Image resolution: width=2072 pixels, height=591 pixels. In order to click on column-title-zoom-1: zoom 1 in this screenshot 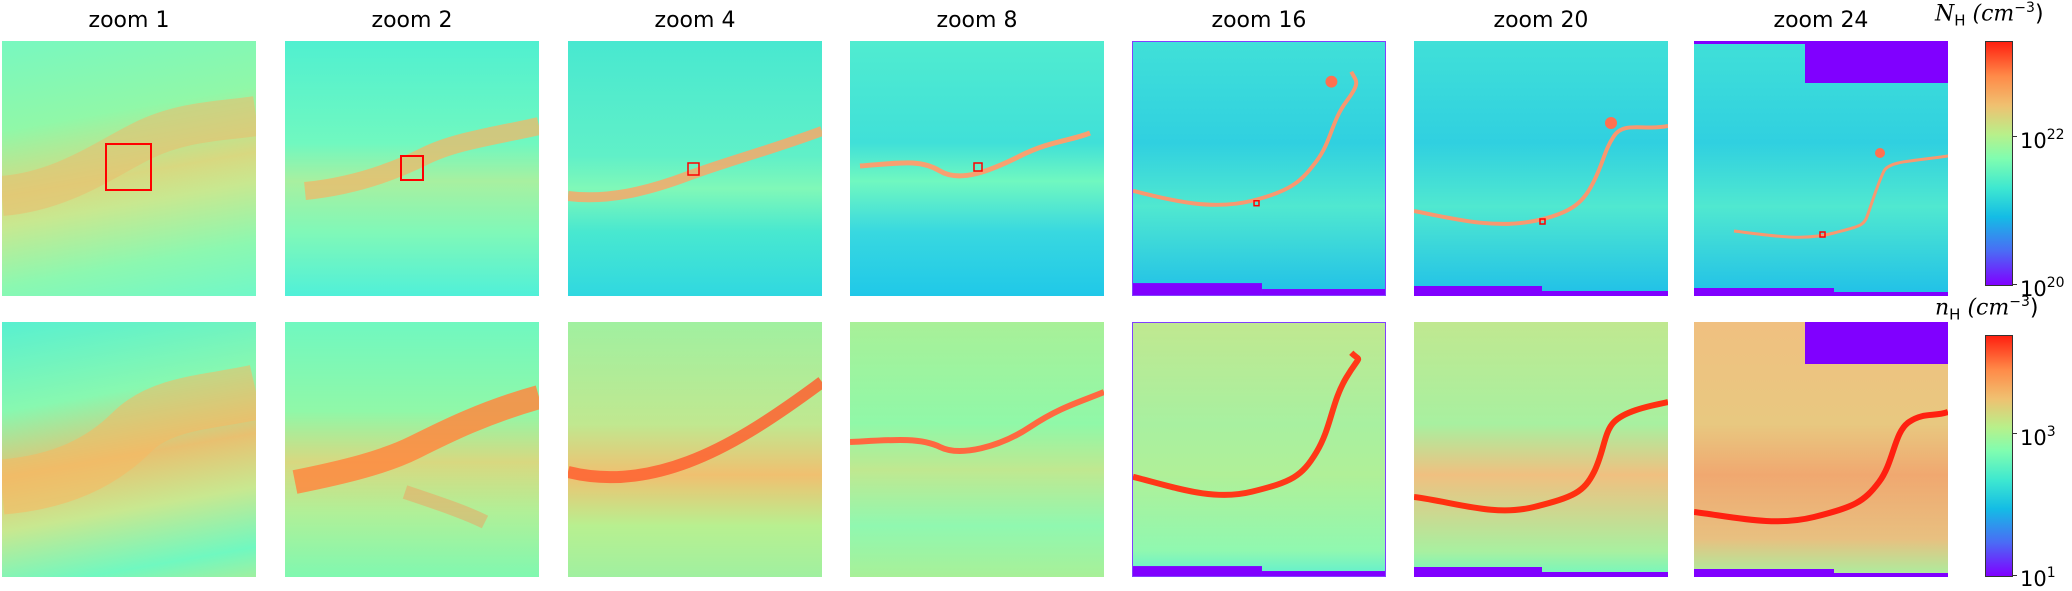, I will do `click(129, 20)`.